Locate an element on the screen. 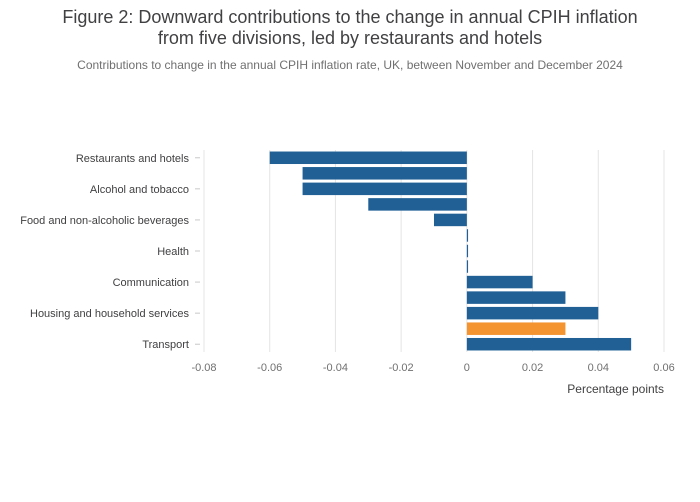  x-tick-label: -0.06 is located at coordinates (269, 368).